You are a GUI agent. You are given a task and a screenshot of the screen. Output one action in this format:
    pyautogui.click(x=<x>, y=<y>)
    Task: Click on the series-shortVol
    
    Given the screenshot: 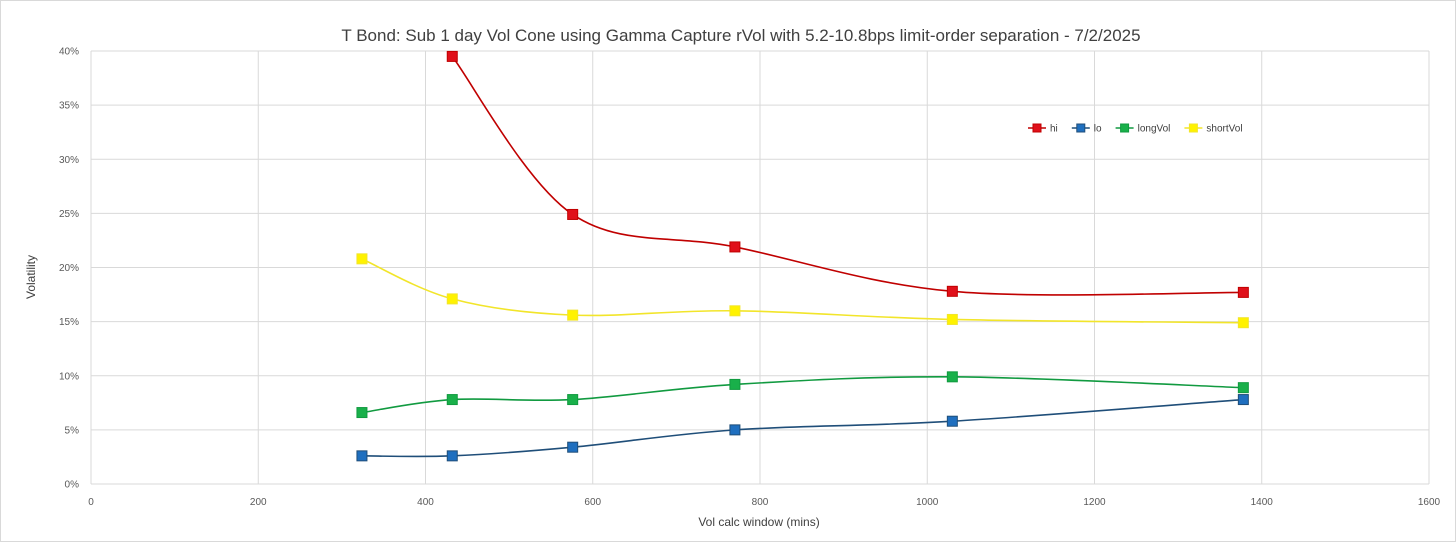 What is the action you would take?
    pyautogui.click(x=802, y=291)
    